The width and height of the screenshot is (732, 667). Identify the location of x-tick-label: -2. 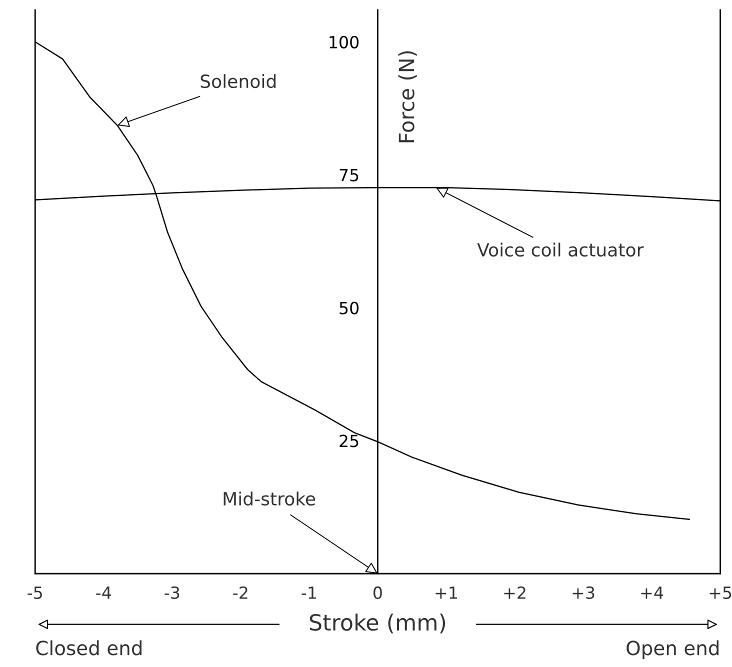
(240, 592).